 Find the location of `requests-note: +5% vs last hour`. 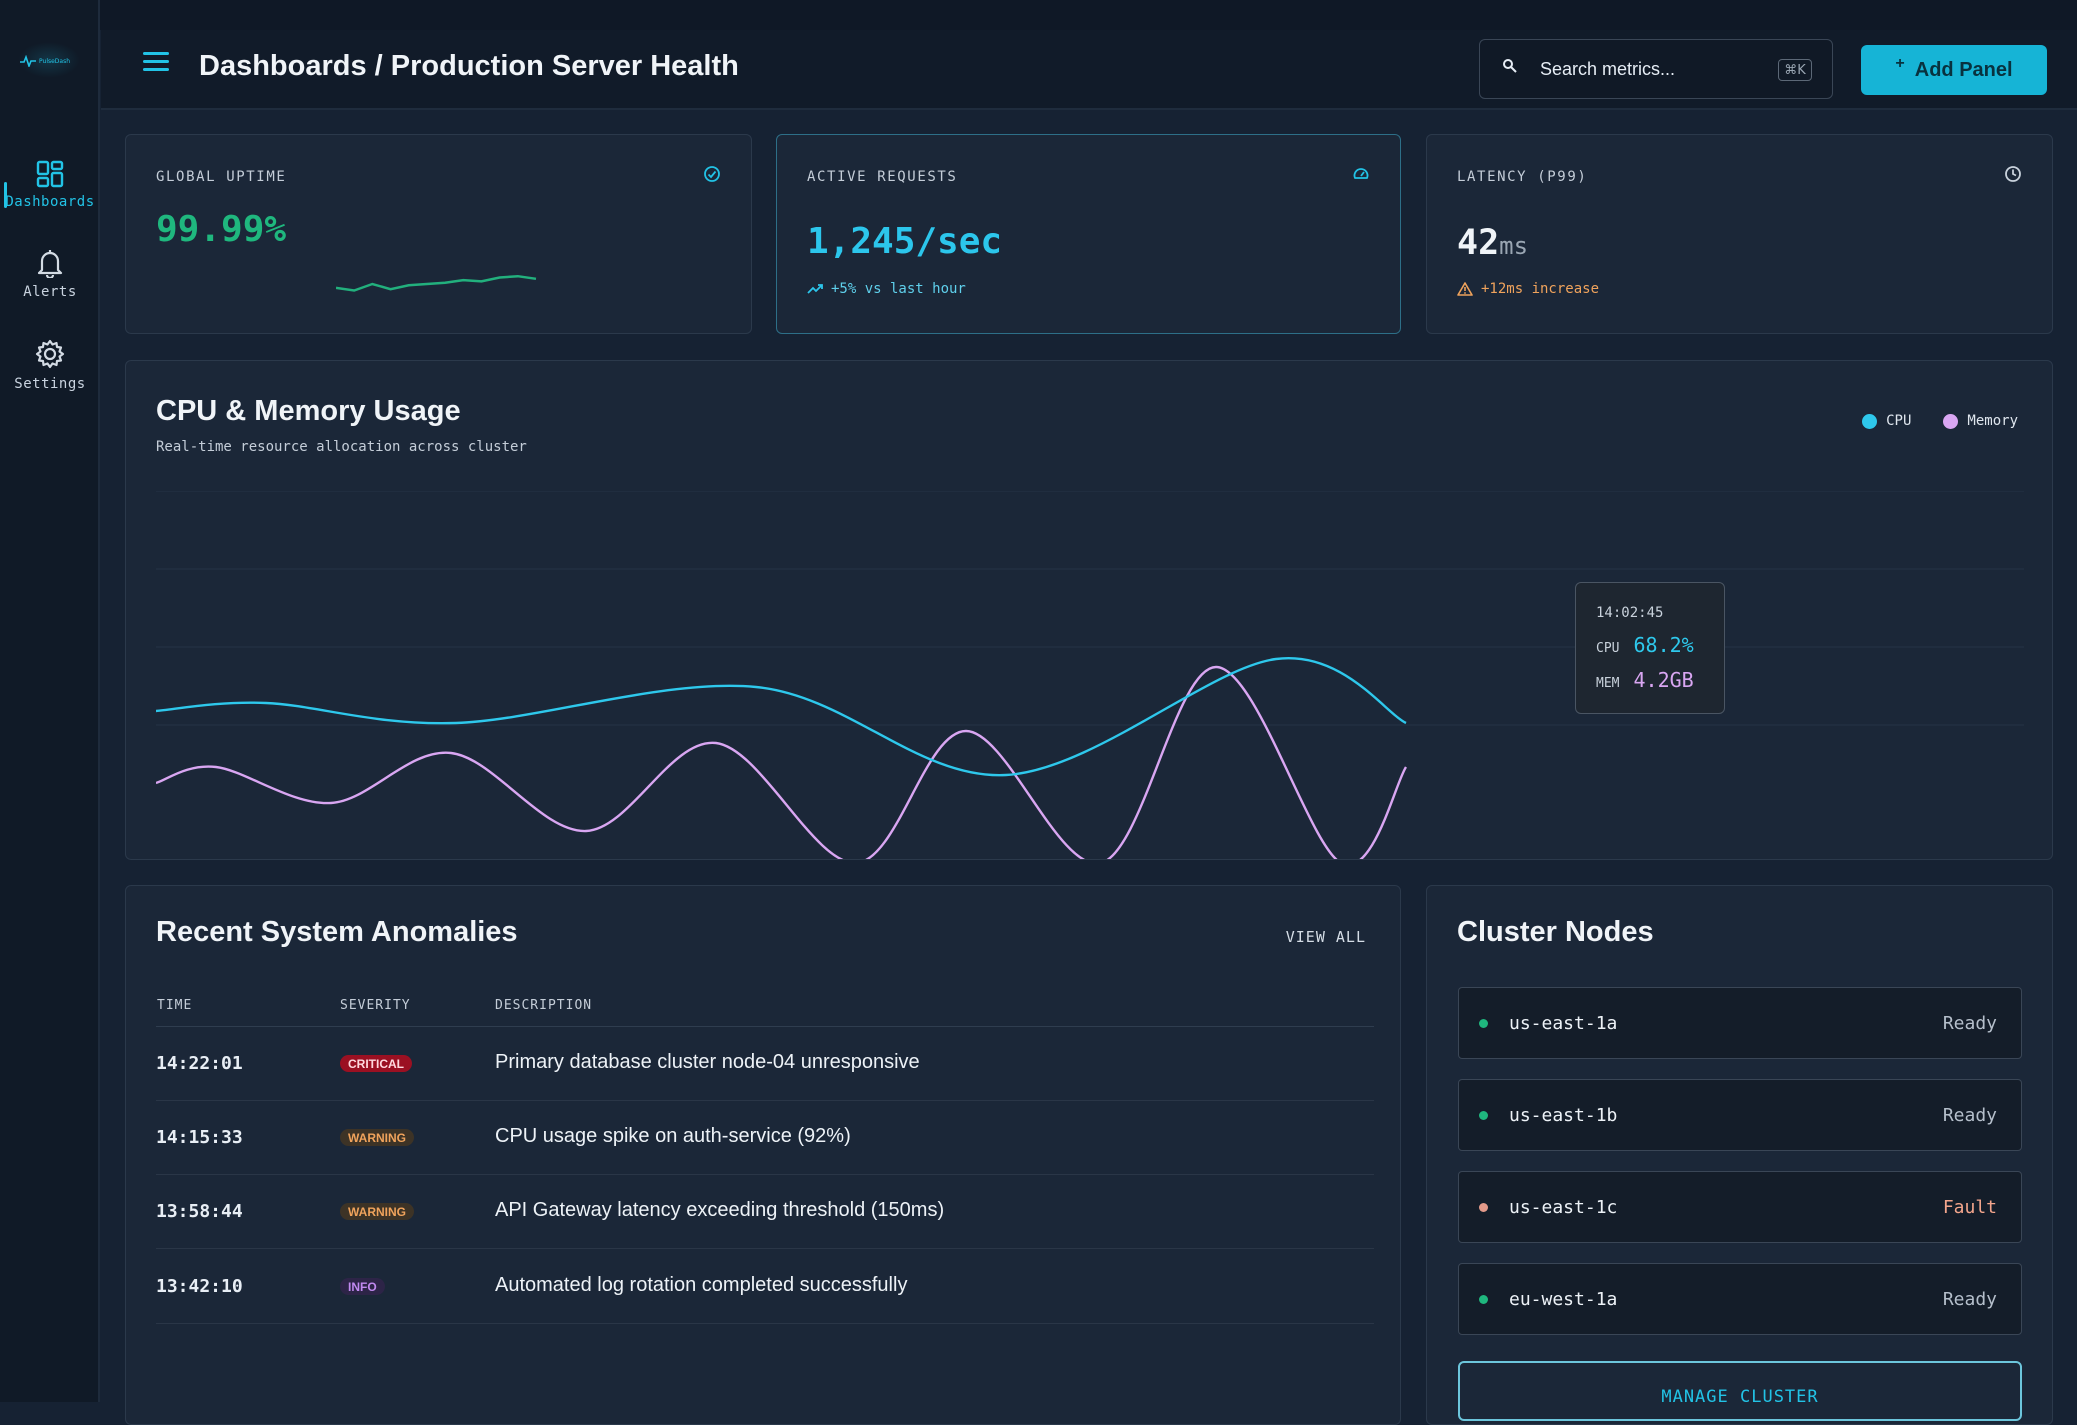

requests-note: +5% vs last hour is located at coordinates (898, 289).